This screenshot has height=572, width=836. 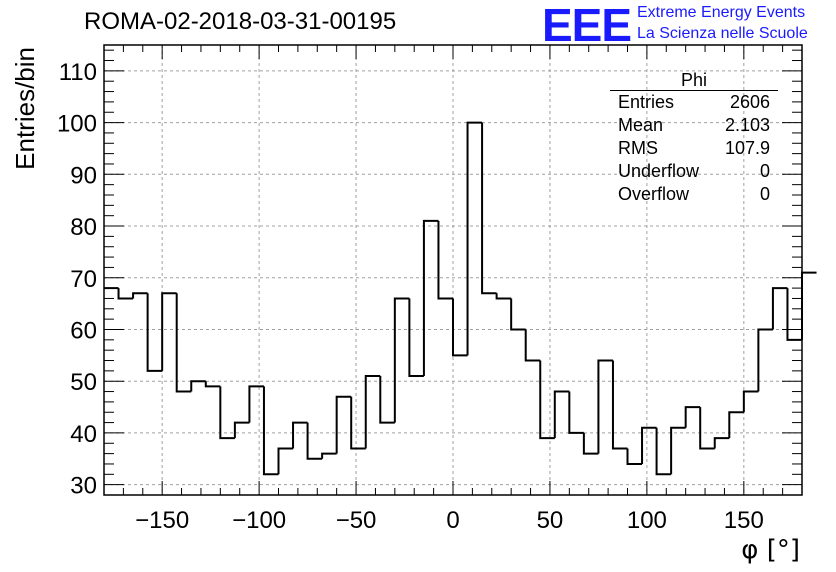 What do you see at coordinates (641, 125) in the screenshot?
I see `stats-label: Mean` at bounding box center [641, 125].